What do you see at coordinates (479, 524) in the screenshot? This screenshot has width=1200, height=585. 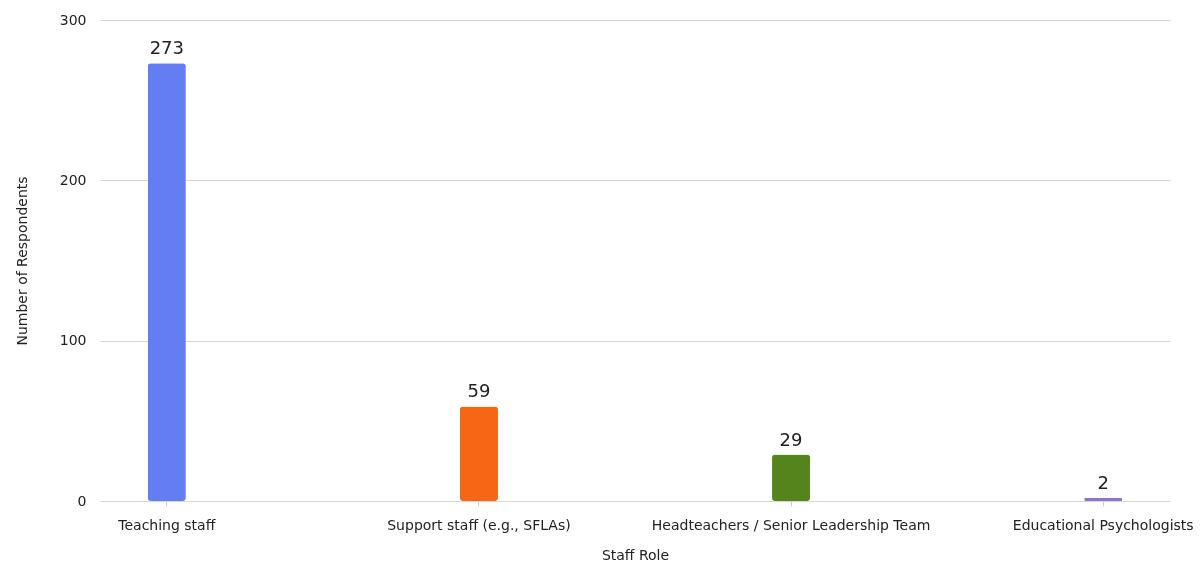 I see `x-tick-label: Support staff (e.g., SFLAs)` at bounding box center [479, 524].